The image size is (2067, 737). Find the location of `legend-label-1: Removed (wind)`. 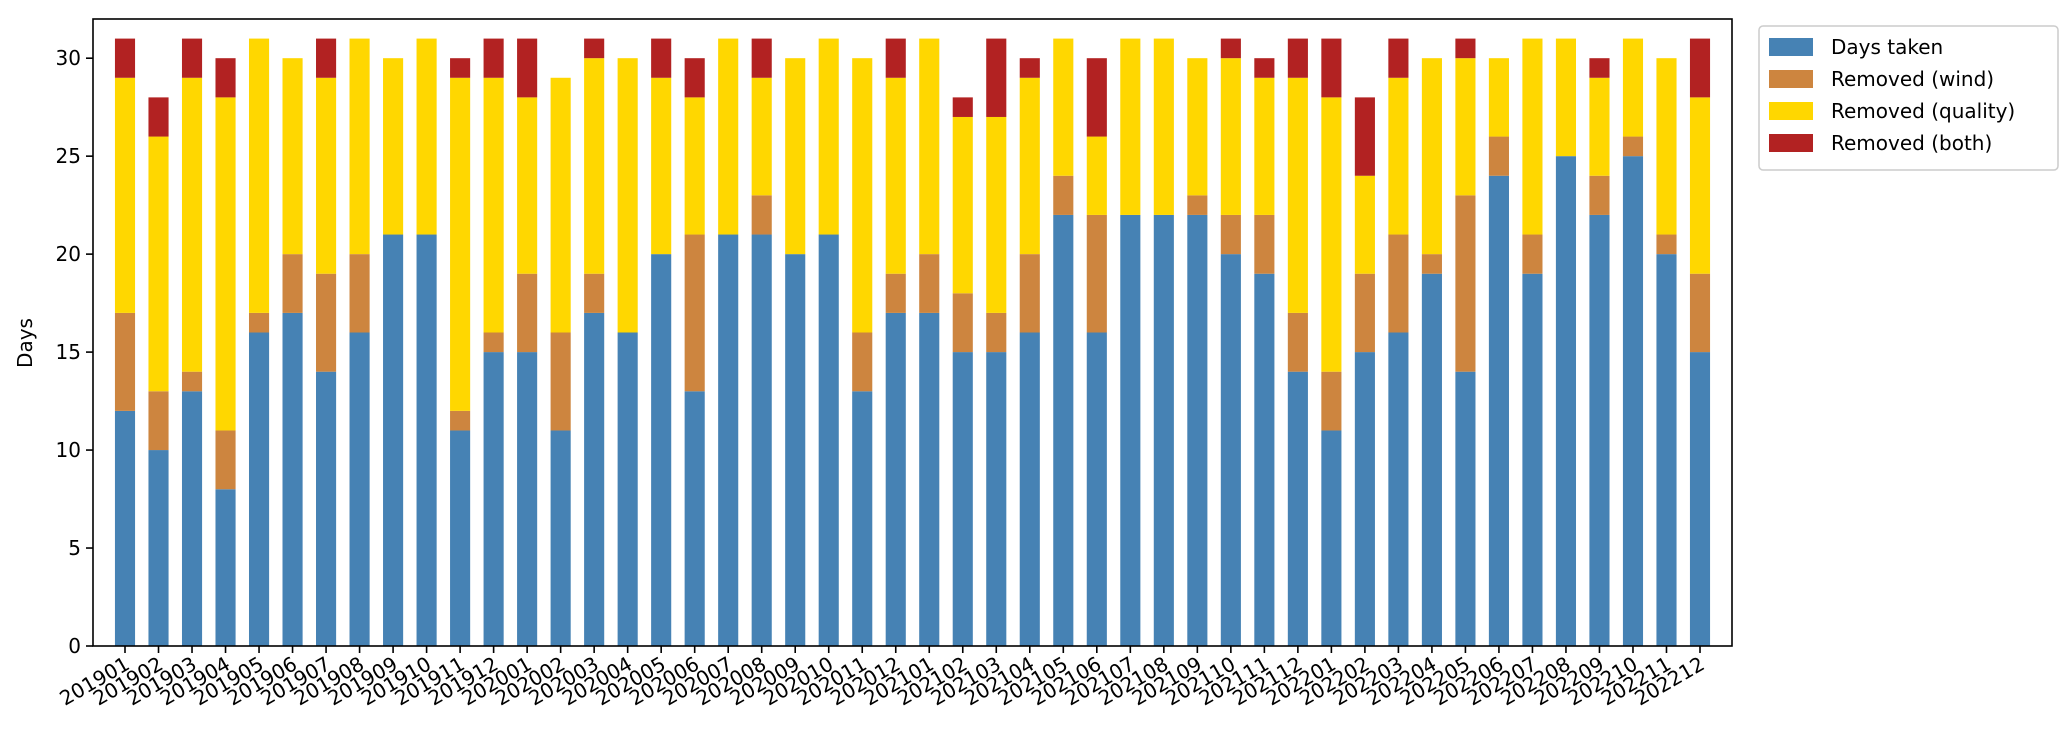

legend-label-1: Removed (wind) is located at coordinates (1912, 79).